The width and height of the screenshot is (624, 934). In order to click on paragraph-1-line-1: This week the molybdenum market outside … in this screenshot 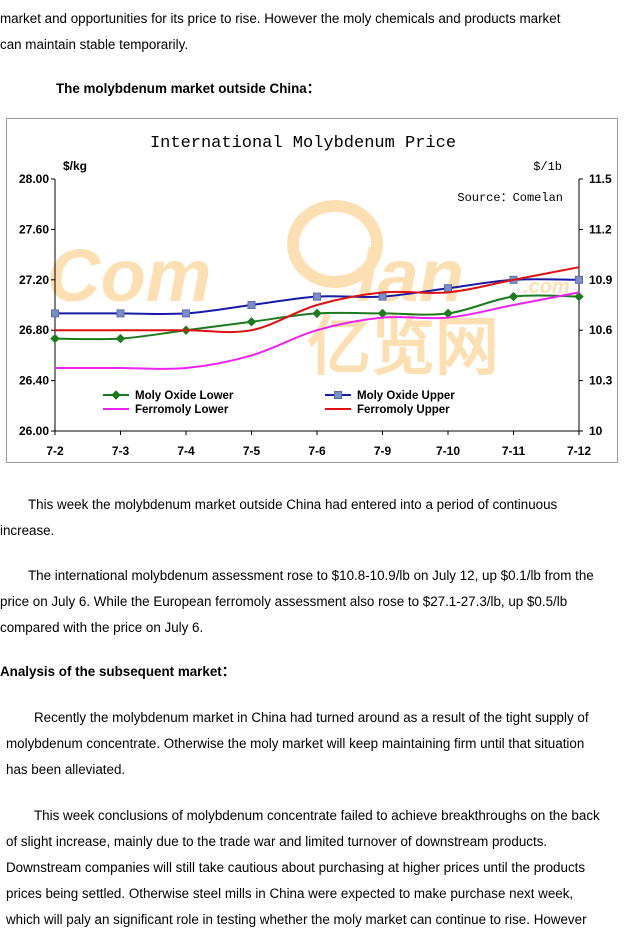, I will do `click(293, 504)`.